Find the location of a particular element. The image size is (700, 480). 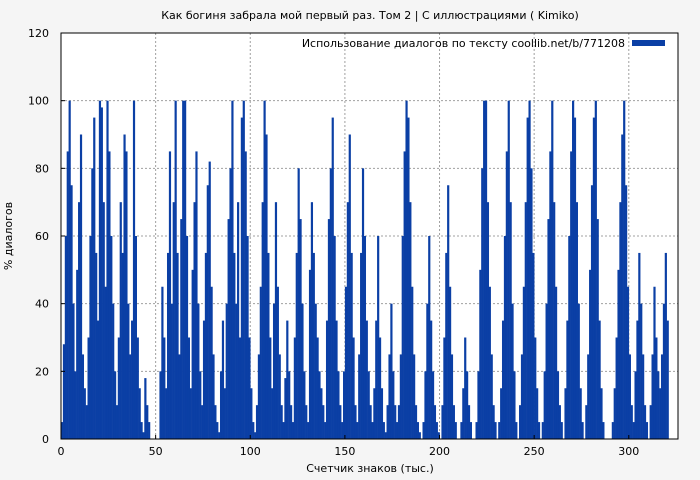

x-tick-label: 50 is located at coordinates (156, 451).